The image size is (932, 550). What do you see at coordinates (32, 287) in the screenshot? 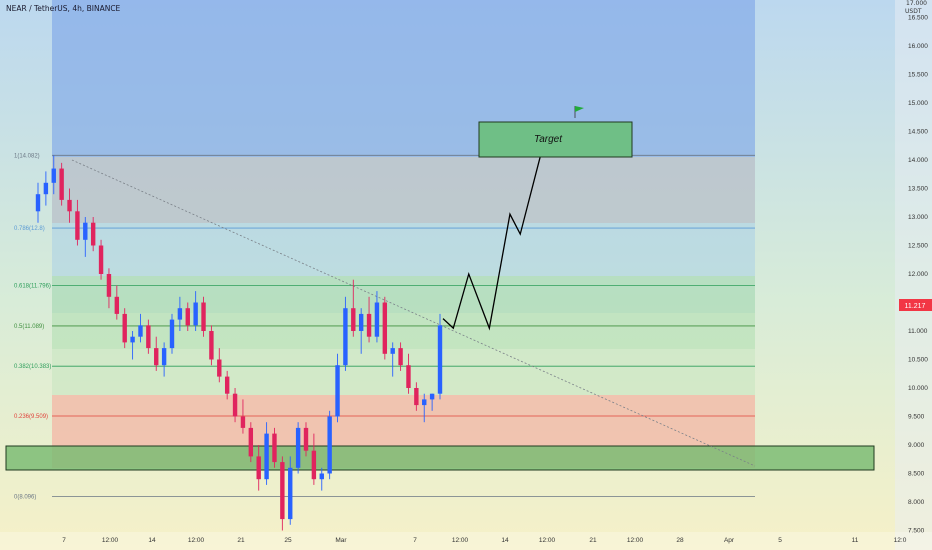
I see `fib-label-2: 0.618(11.796)` at bounding box center [32, 287].